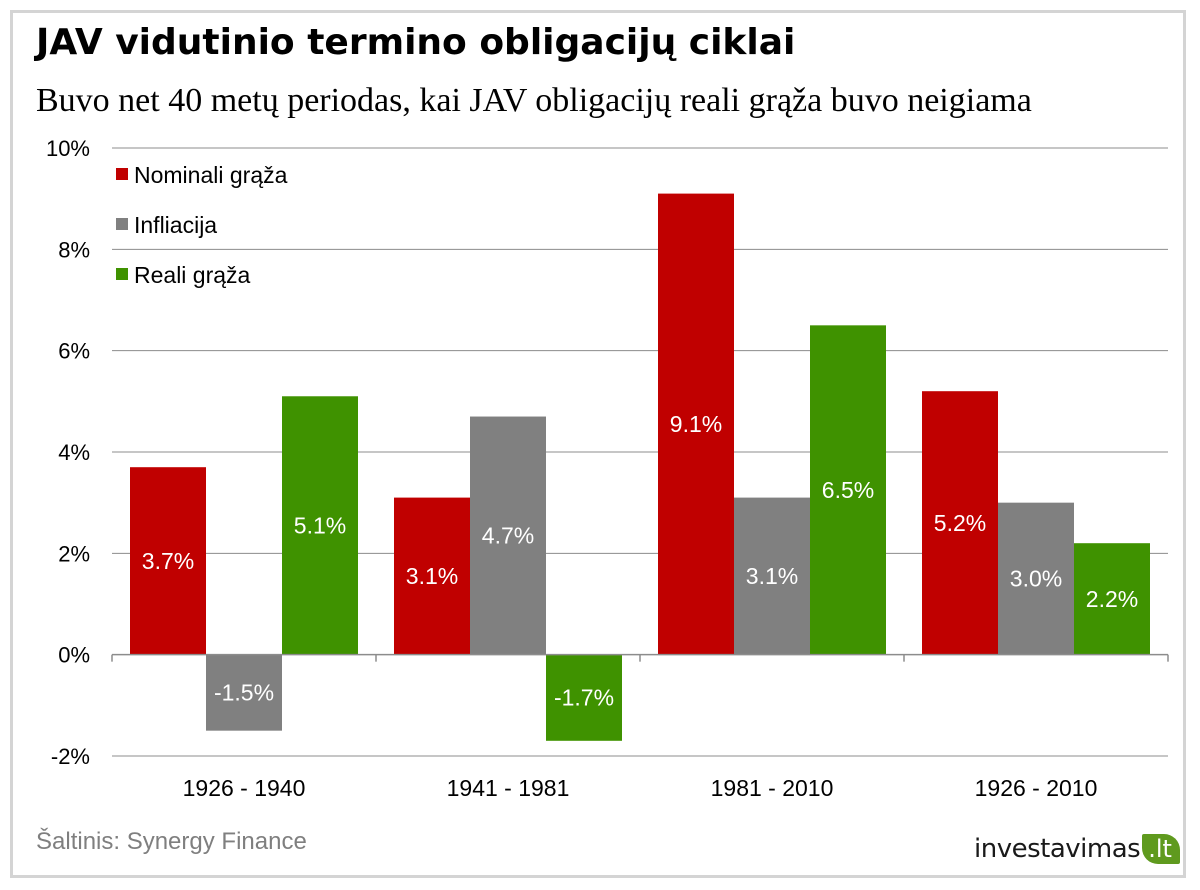 The width and height of the screenshot is (1200, 890). Describe the element at coordinates (74, 553) in the screenshot. I see `y-tick-label: 2%` at that location.